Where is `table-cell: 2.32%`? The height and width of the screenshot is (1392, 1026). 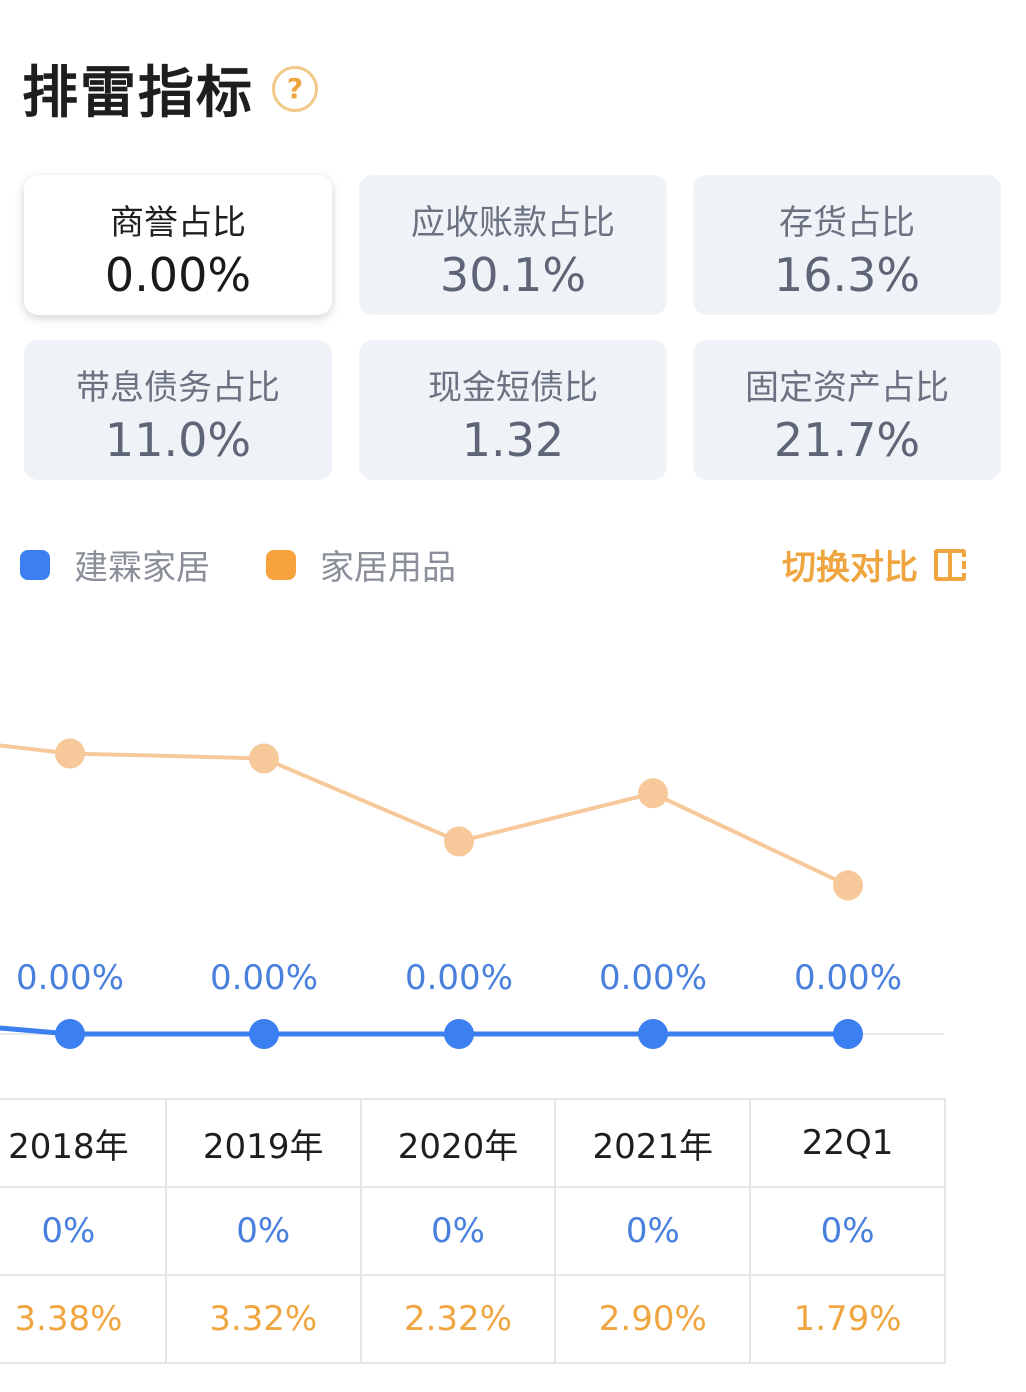 table-cell: 2.32% is located at coordinates (458, 1319).